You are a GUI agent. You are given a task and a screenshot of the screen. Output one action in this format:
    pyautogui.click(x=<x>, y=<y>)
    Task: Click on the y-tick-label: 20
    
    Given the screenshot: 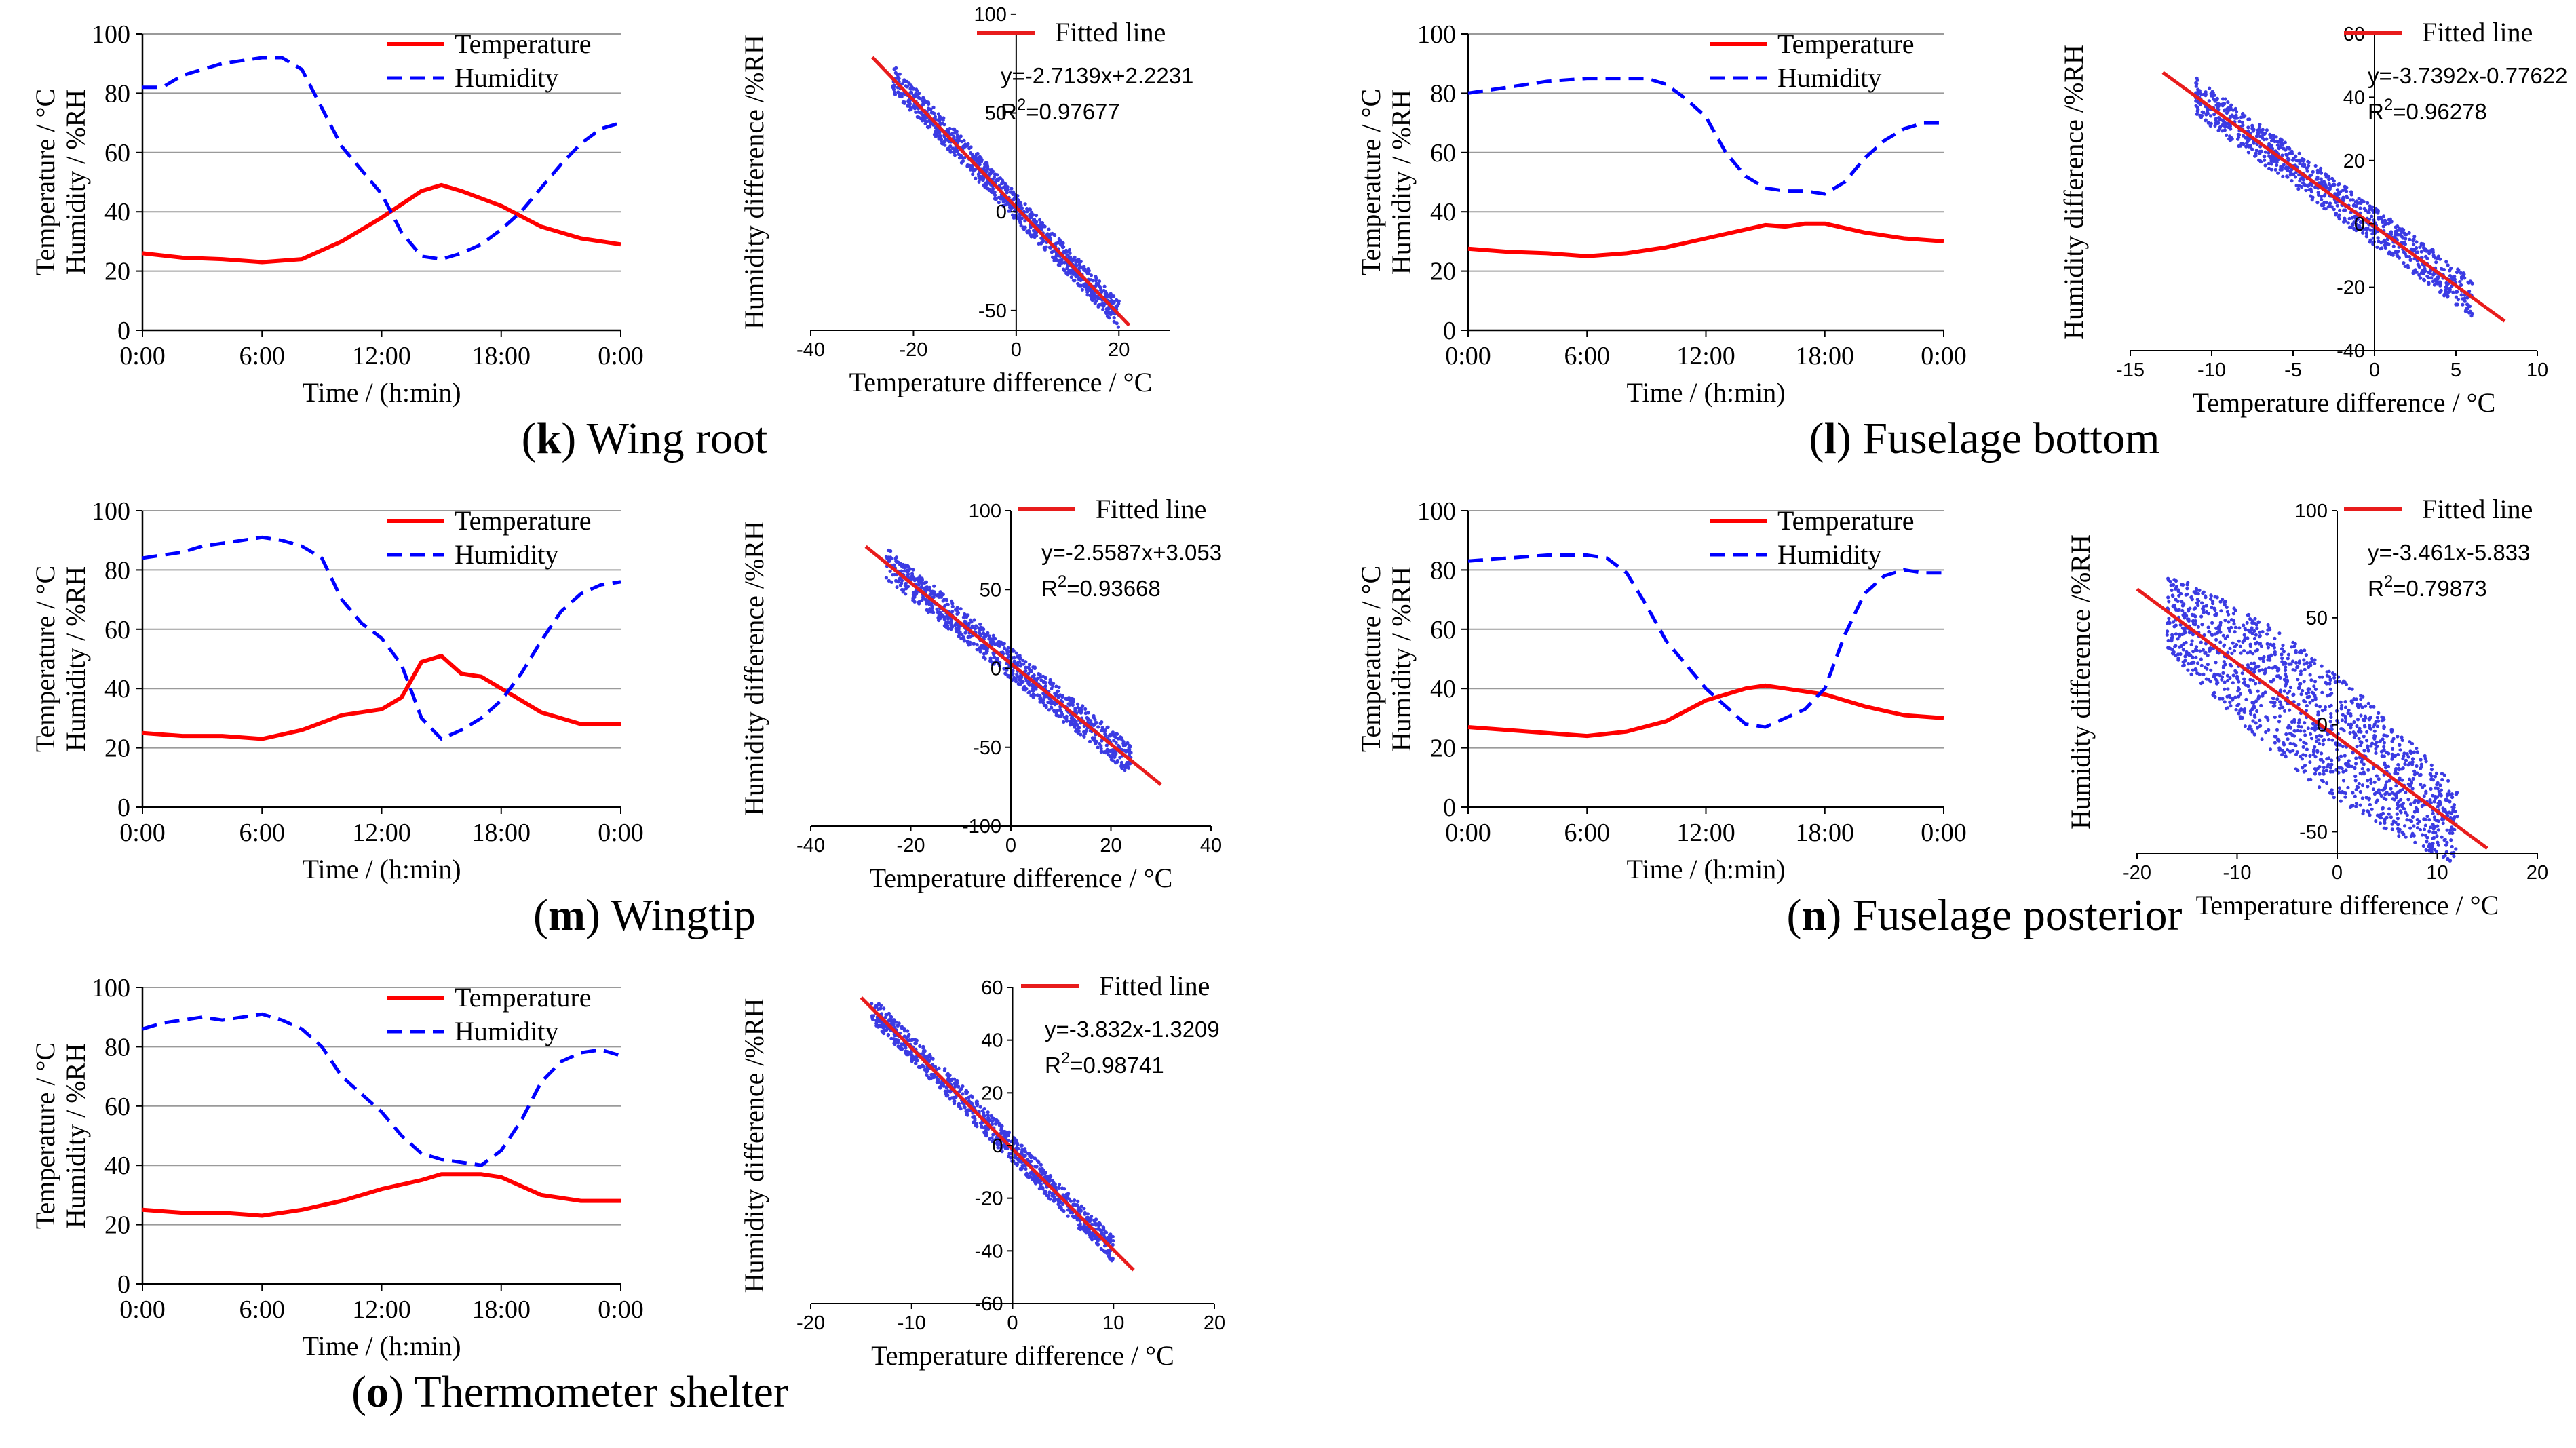 What is the action you would take?
    pyautogui.click(x=1443, y=749)
    